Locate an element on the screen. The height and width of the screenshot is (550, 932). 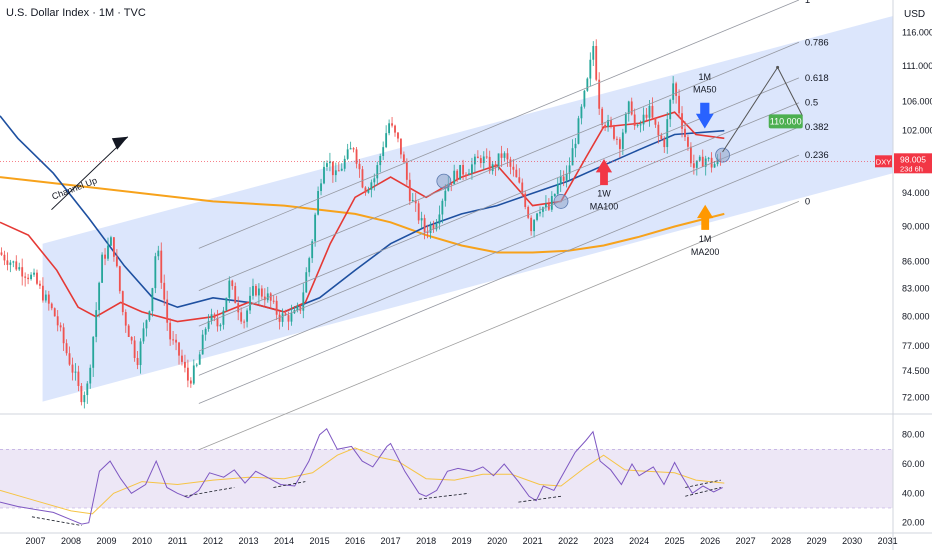
fib-label-0: 1 is located at coordinates (807, 3).